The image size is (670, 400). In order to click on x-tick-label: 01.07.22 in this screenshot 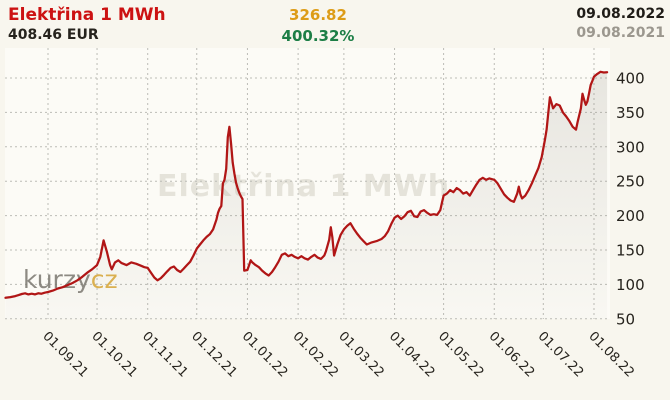, I will do `click(561, 355)`.